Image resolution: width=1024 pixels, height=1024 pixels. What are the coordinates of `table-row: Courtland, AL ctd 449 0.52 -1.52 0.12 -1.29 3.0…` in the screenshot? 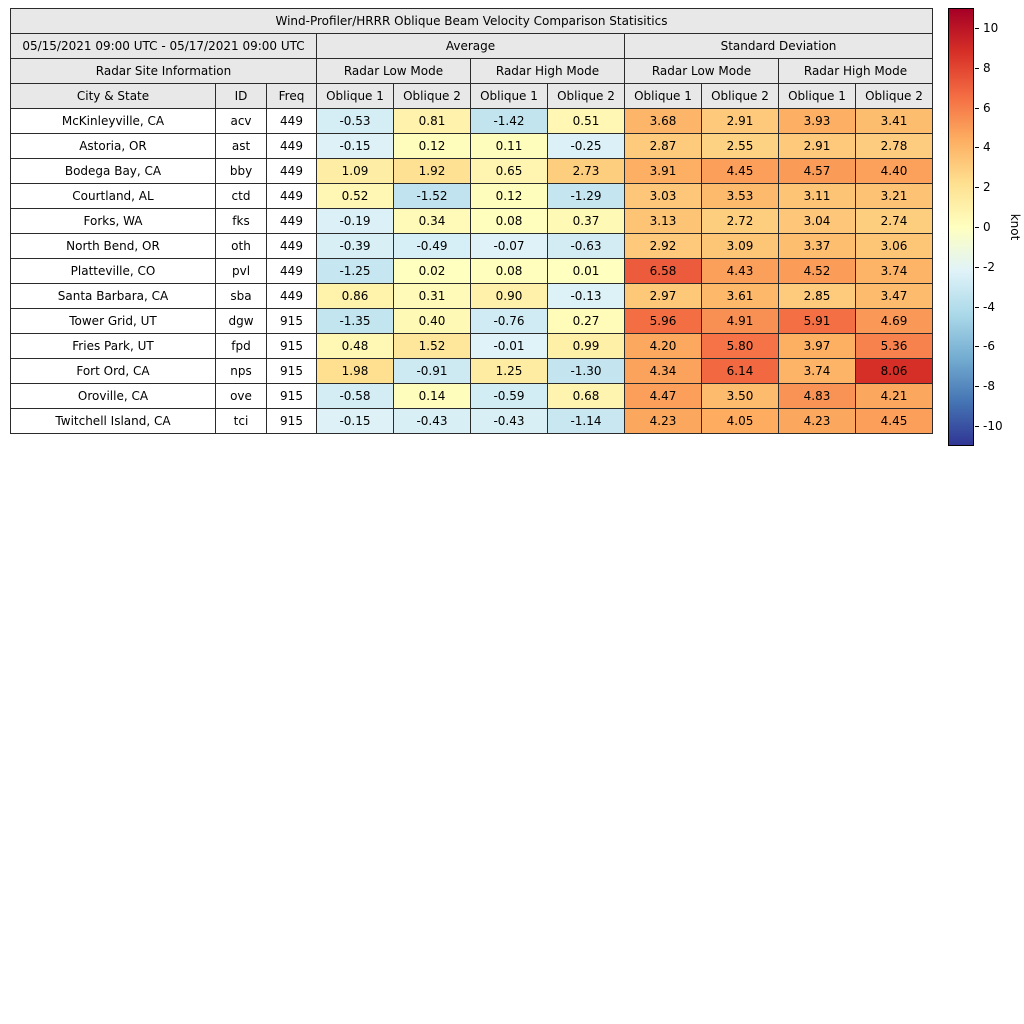 It's located at (471, 196).